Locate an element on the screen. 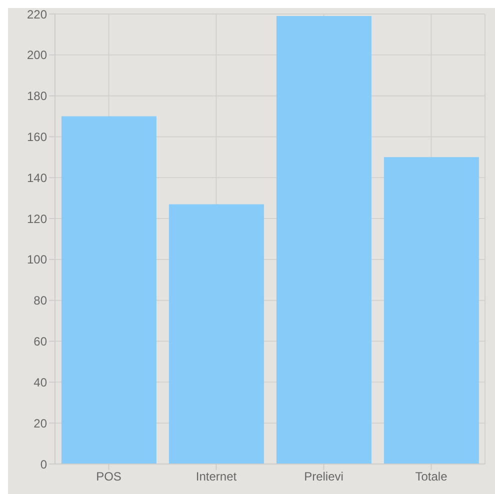 Image resolution: width=495 pixels, height=494 pixels. y-tick-label: 40 is located at coordinates (41, 382).